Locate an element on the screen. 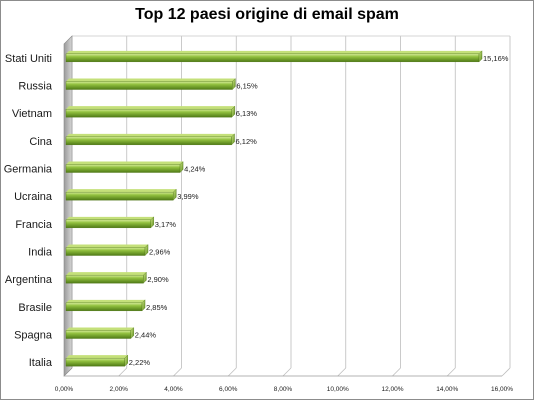 The height and width of the screenshot is (400, 534). category-label: Germania is located at coordinates (28, 170).